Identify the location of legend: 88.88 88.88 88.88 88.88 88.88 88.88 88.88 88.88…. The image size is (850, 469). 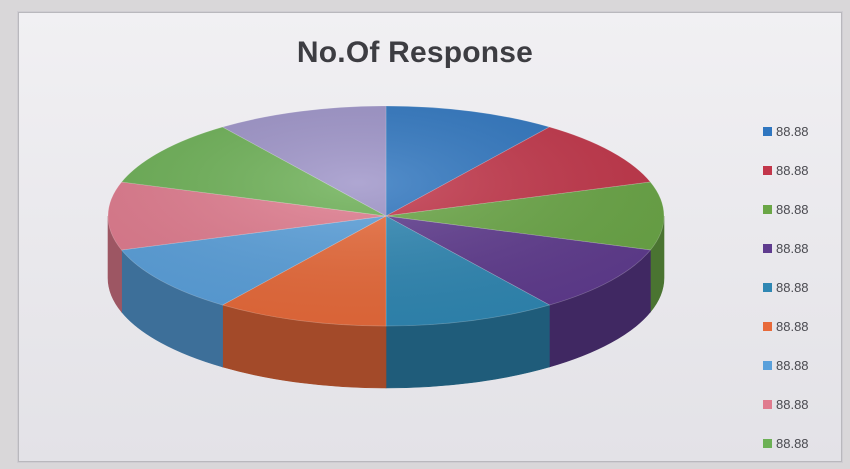
(800, 287).